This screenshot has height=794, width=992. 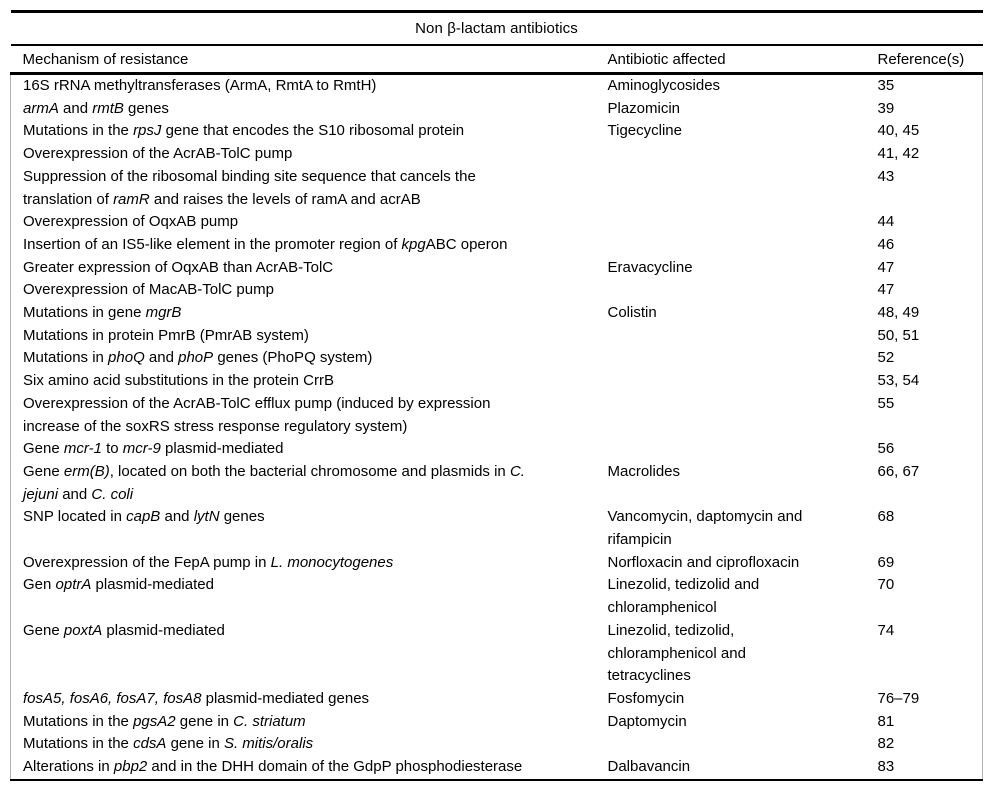 What do you see at coordinates (930, 313) in the screenshot?
I see `reference-cell: 48, 49` at bounding box center [930, 313].